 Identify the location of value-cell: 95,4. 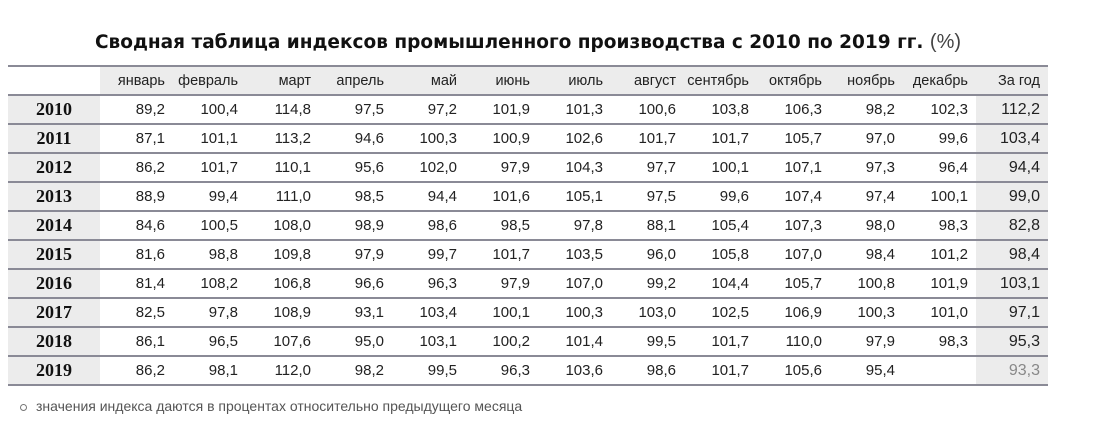
(880, 370).